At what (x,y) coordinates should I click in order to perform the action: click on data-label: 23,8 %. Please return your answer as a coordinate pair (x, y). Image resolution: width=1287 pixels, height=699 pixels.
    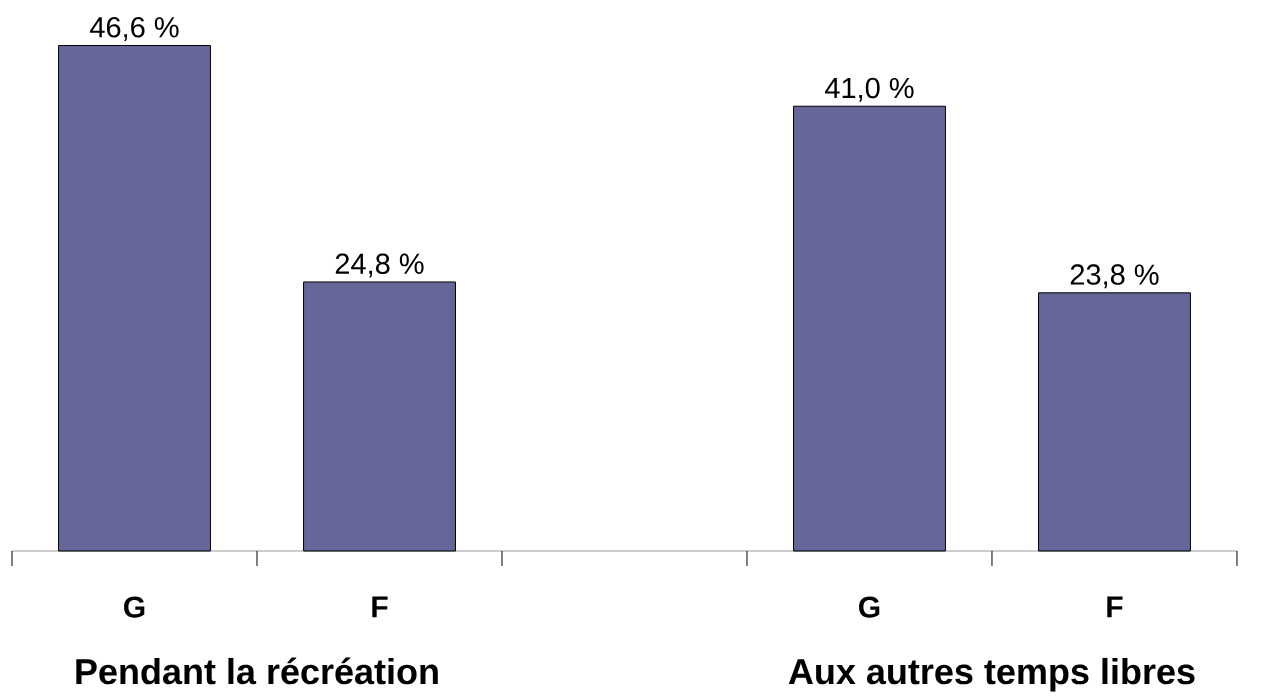
    Looking at the image, I should click on (1114, 276).